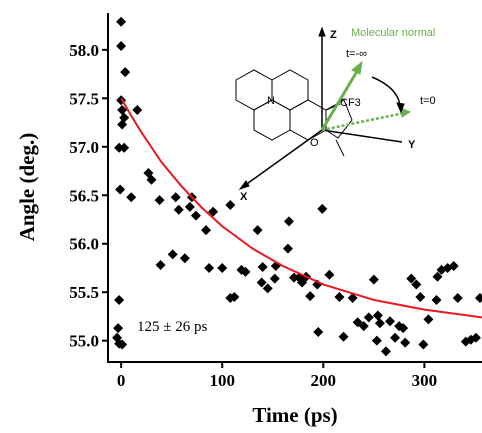 Image resolution: width=482 pixels, height=433 pixels. What do you see at coordinates (428, 101) in the screenshot?
I see `inset-label: t=0` at bounding box center [428, 101].